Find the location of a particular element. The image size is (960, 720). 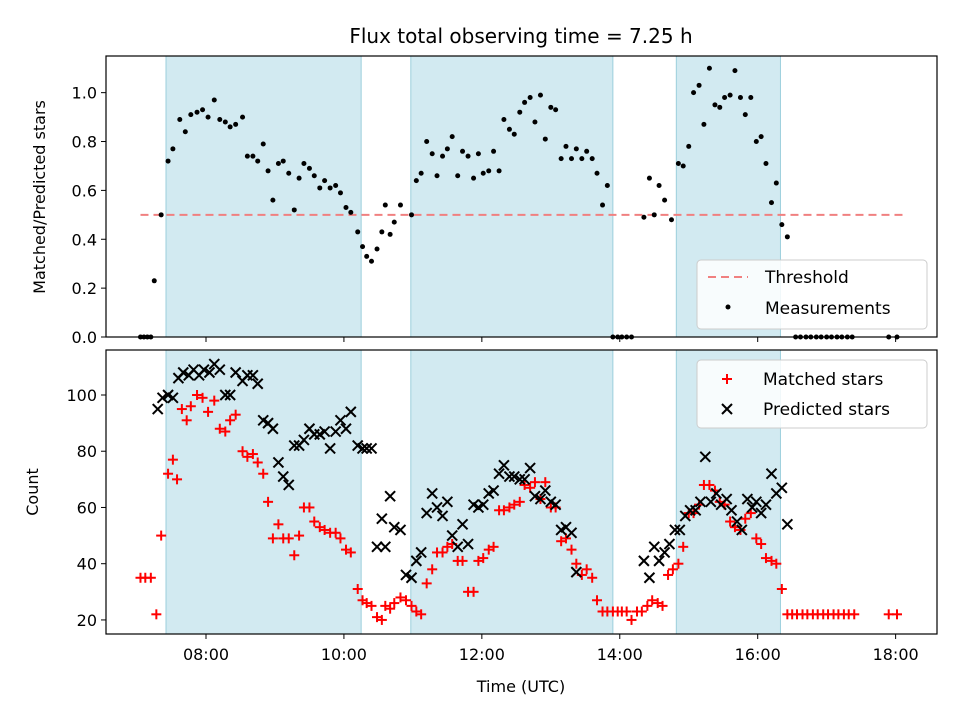

legend-threshold-label: Threshold is located at coordinates (806, 278).